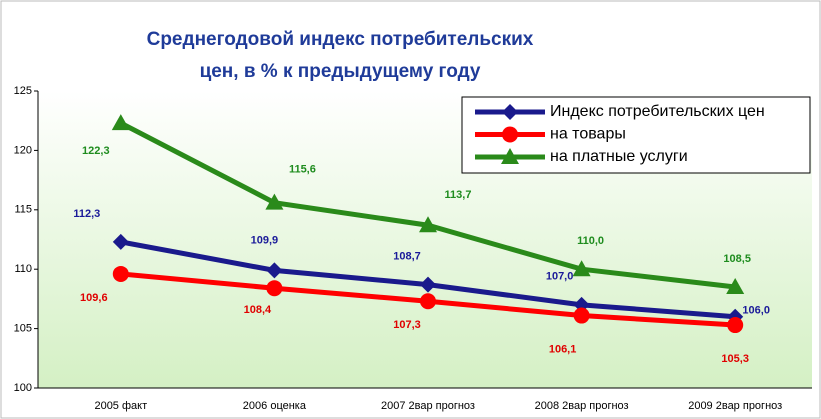 Image resolution: width=821 pixels, height=419 pixels. I want to click on data-label: 122,3, so click(96, 151).